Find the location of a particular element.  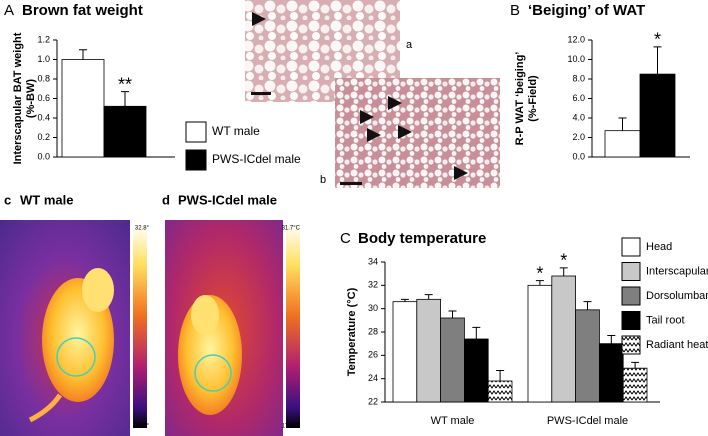

chart-title: Brown fat weight is located at coordinates (82, 10).